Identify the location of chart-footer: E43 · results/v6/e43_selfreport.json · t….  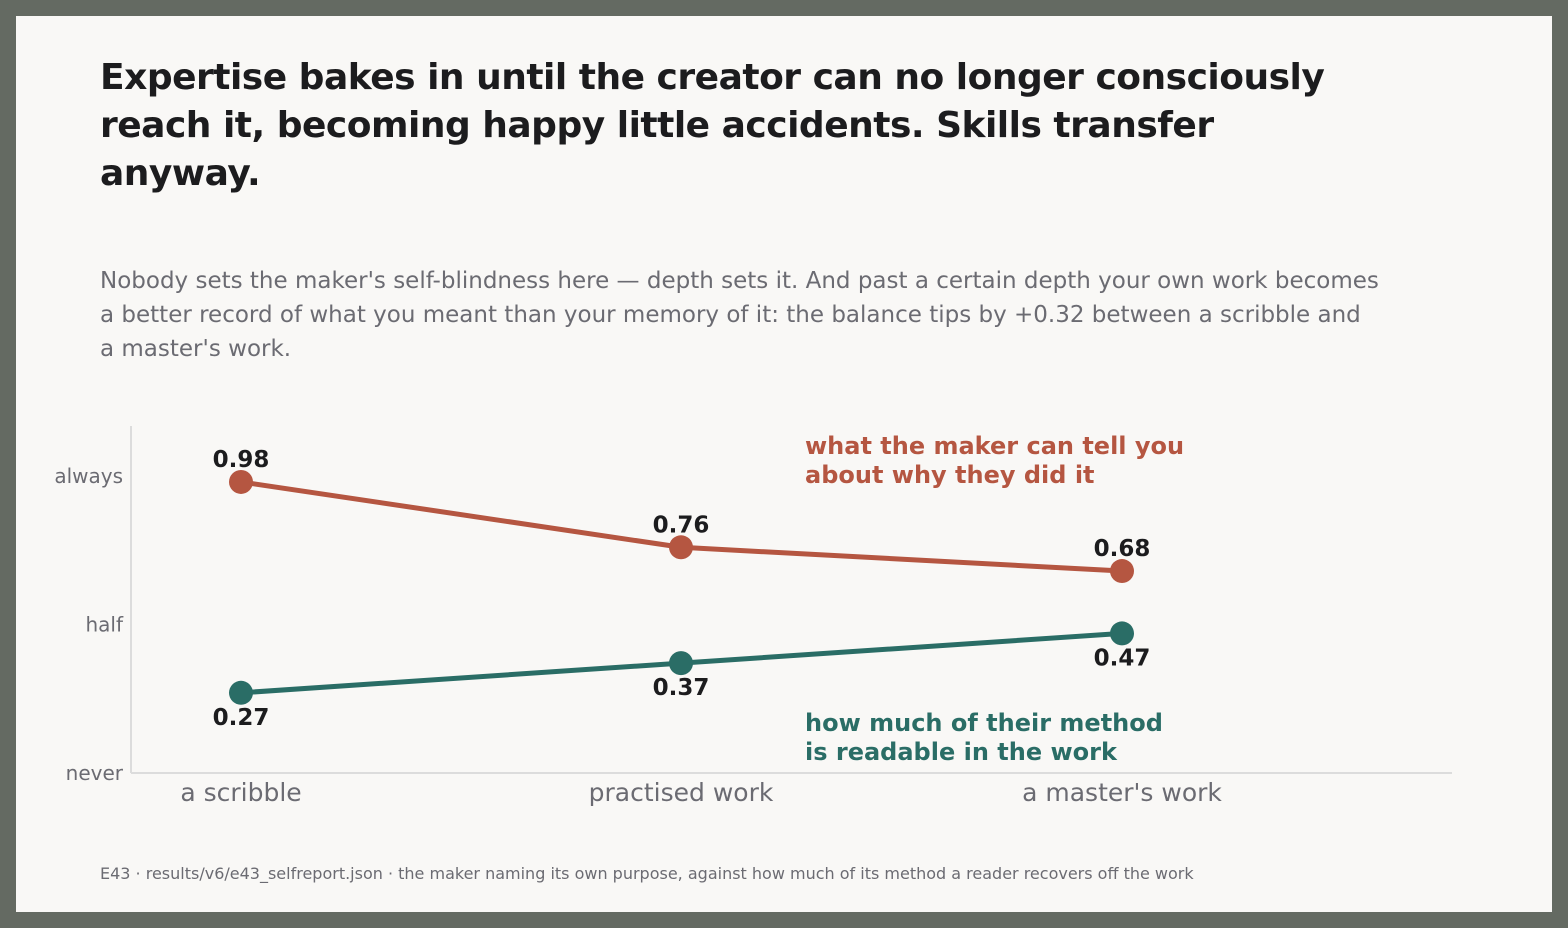
(647, 873).